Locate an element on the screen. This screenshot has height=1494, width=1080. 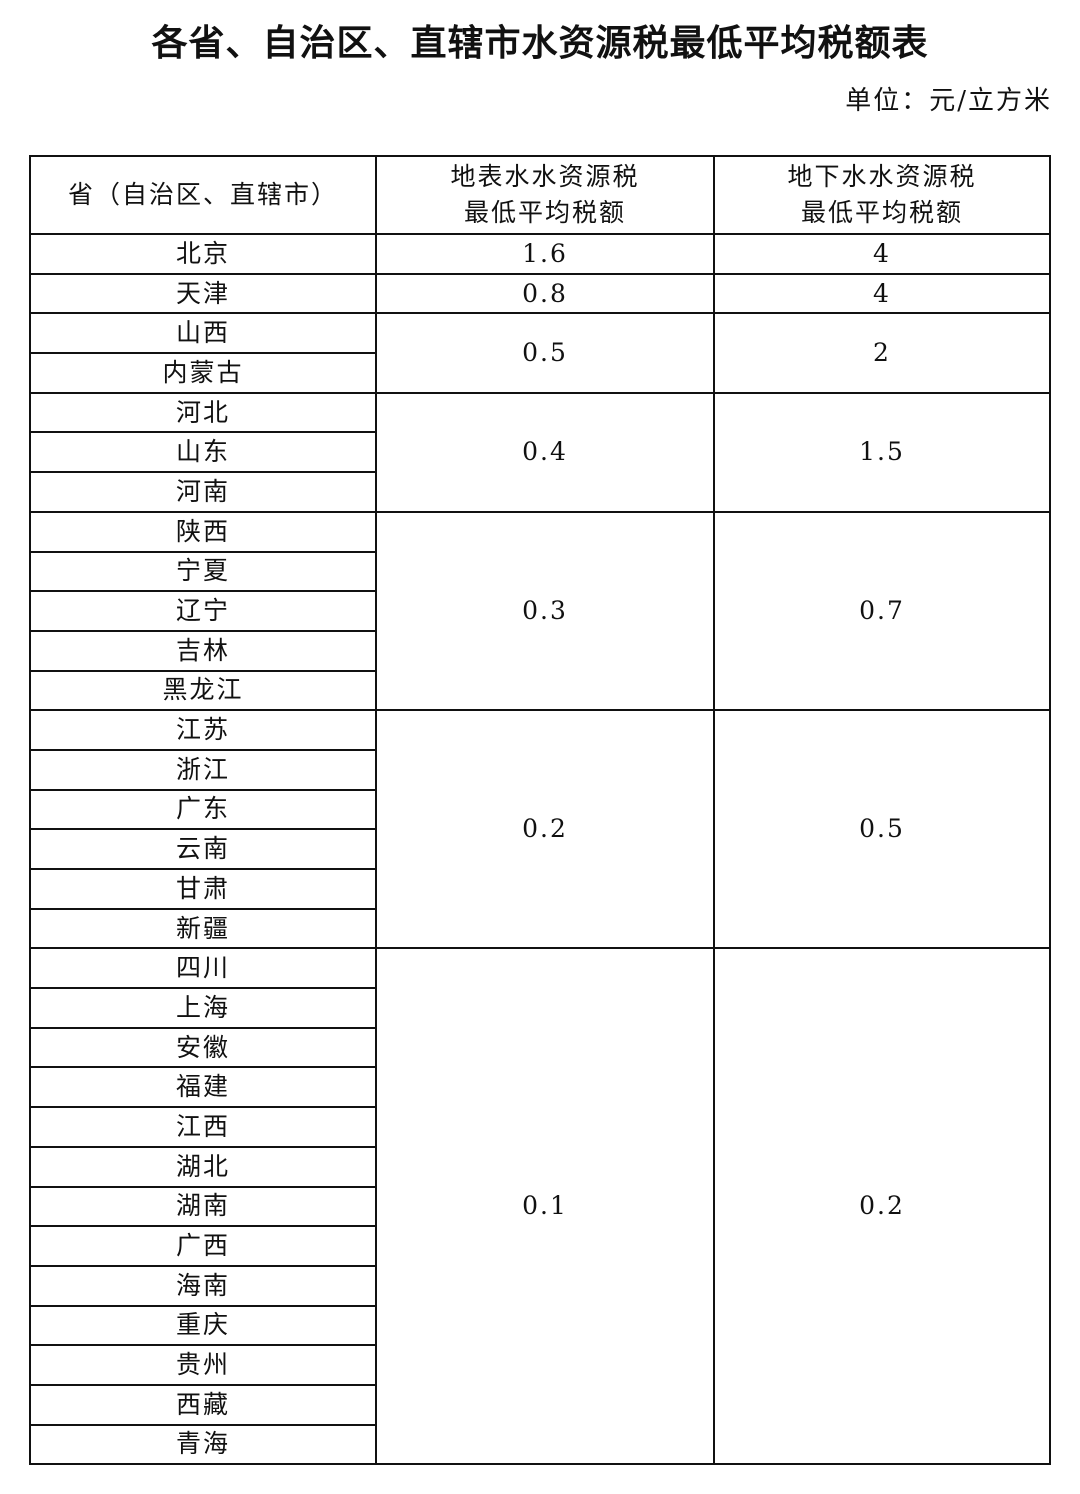
region-cell: 广西 is located at coordinates (203, 1246).